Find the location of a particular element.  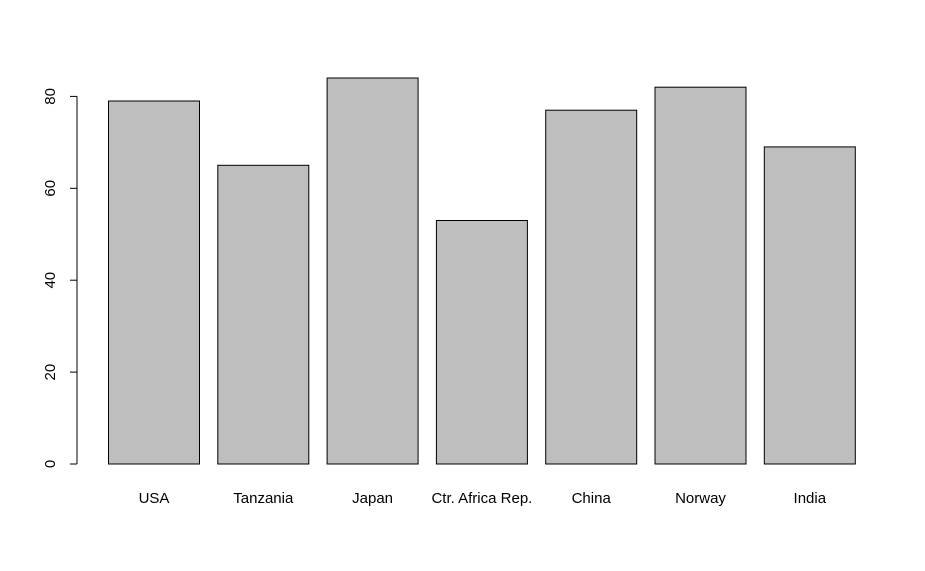

bar-india is located at coordinates (809, 305).